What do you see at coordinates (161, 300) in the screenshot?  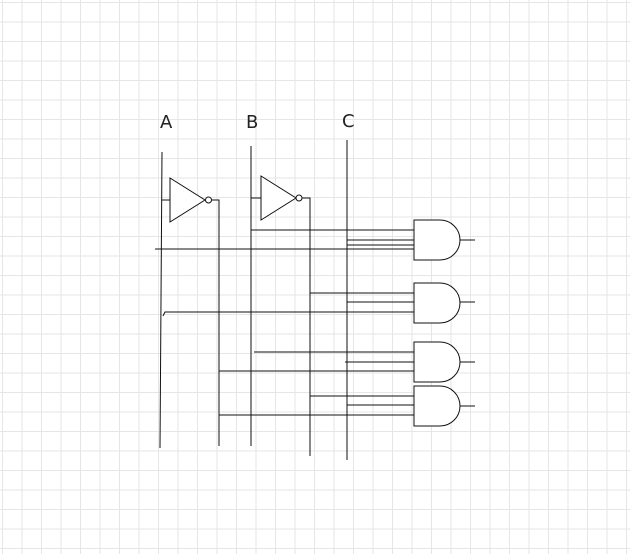 I see `bus-a` at bounding box center [161, 300].